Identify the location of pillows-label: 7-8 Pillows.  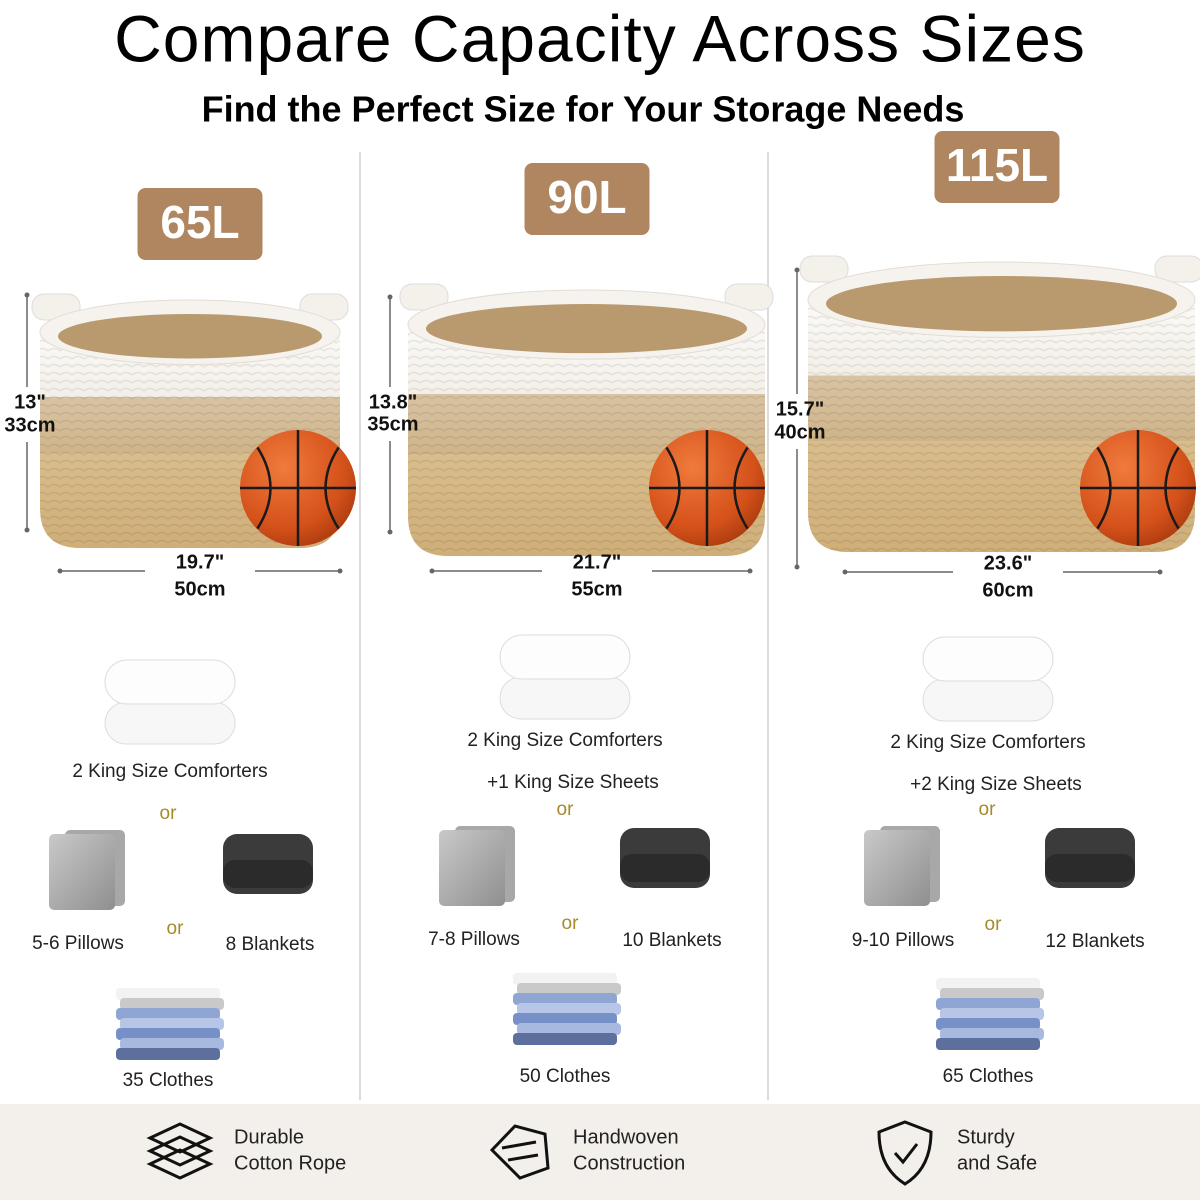
(474, 939).